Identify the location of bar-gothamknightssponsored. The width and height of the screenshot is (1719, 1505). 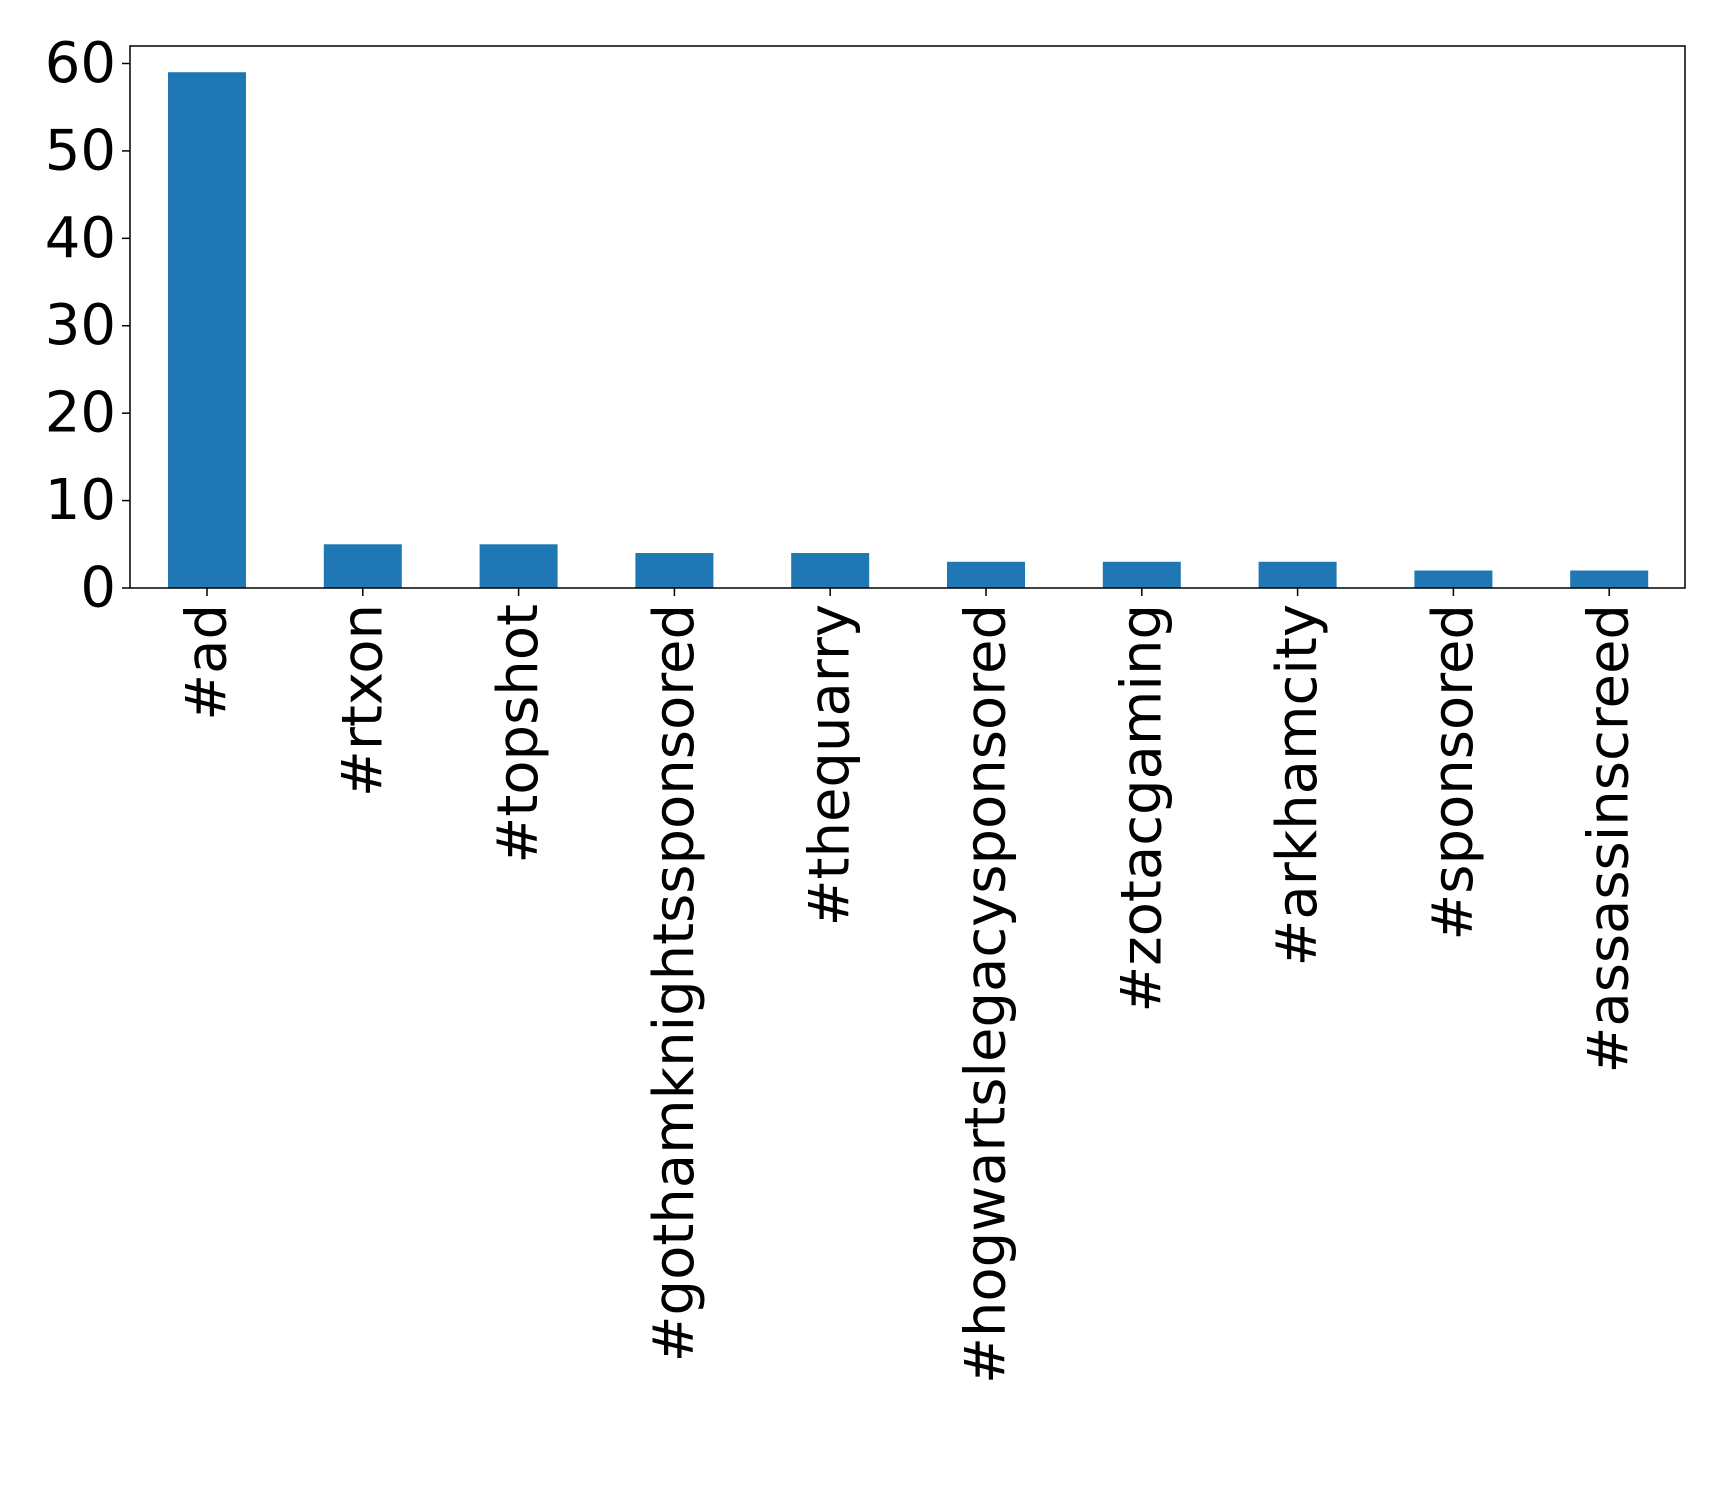
(674, 570).